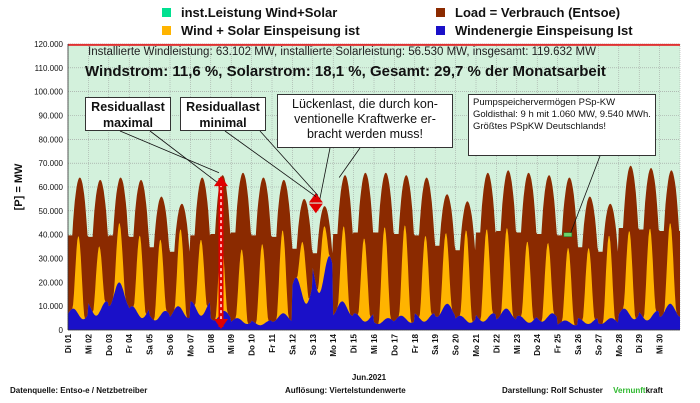  What do you see at coordinates (435, 343) in the screenshot?
I see `x-tick-label: Sa 19` at bounding box center [435, 343].